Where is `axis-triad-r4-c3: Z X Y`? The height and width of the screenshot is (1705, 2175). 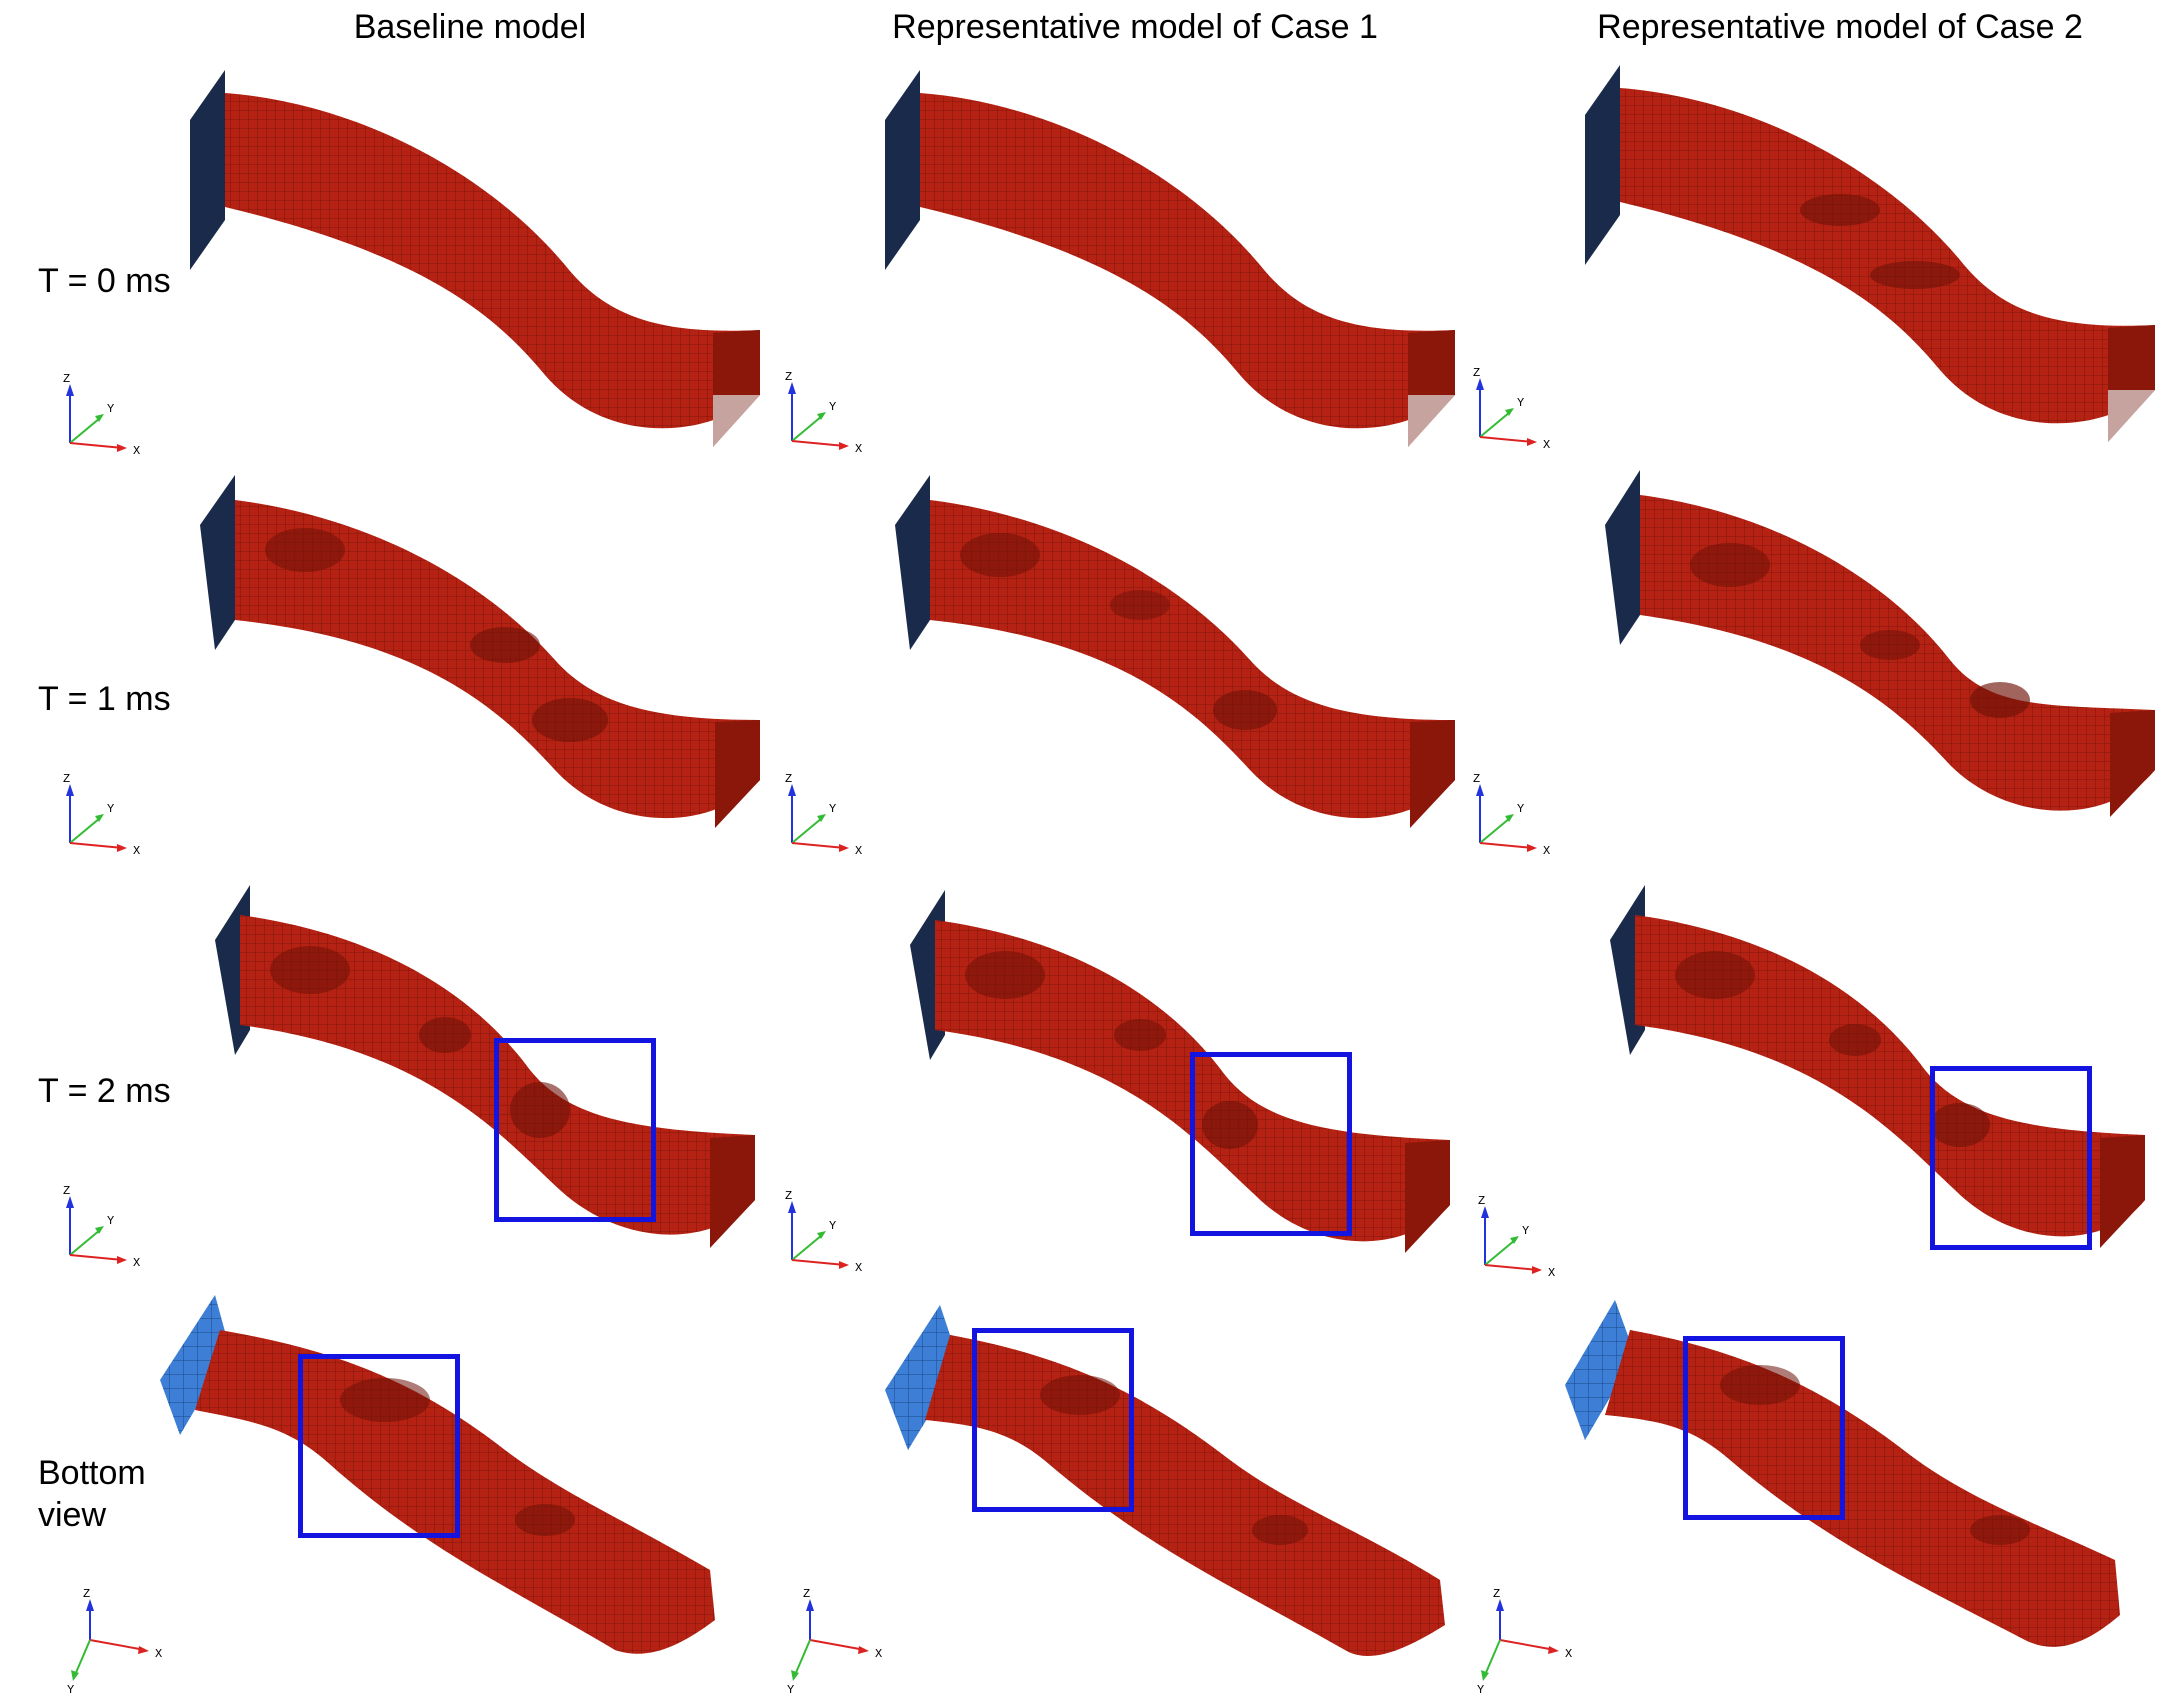
axis-triad-r4-c3: Z X Y is located at coordinates (1535, 1642).